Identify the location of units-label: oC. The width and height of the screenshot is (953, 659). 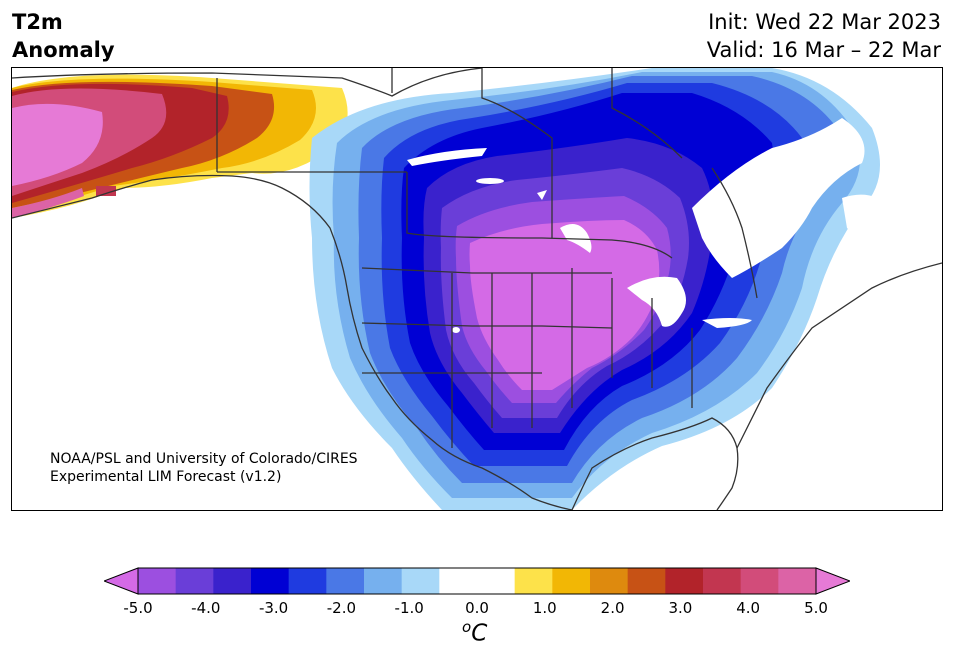
(474, 632).